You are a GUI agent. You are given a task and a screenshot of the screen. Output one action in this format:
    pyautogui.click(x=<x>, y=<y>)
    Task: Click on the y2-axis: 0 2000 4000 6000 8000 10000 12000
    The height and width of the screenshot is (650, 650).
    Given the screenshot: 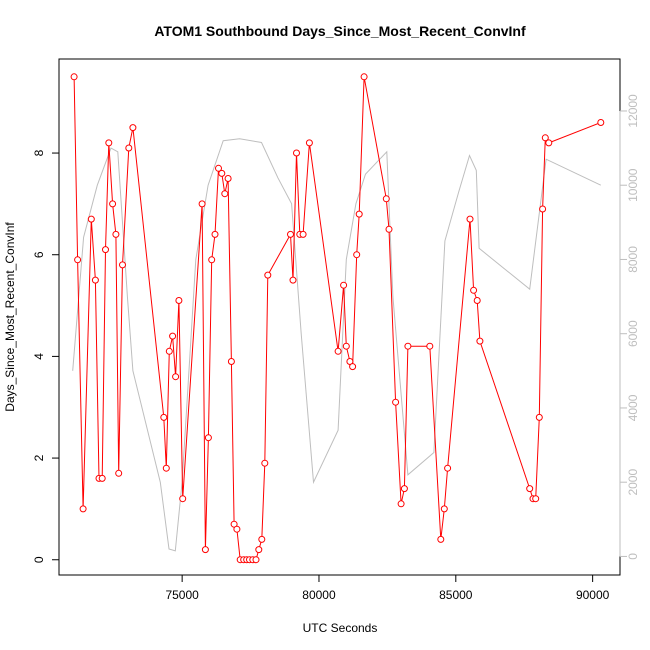 What is the action you would take?
    pyautogui.click(x=629, y=327)
    